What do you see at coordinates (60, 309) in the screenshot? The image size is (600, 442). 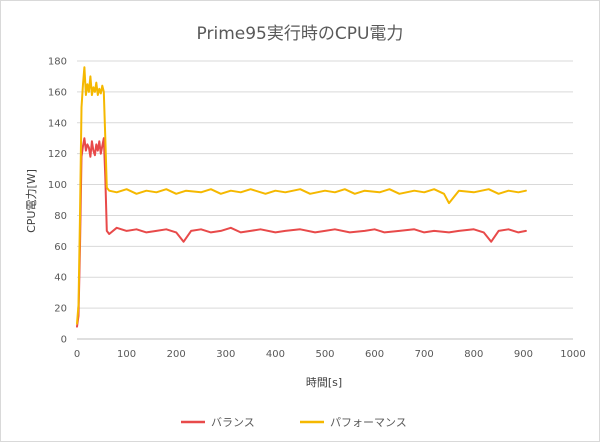 I see `y-tick-label: 20` at bounding box center [60, 309].